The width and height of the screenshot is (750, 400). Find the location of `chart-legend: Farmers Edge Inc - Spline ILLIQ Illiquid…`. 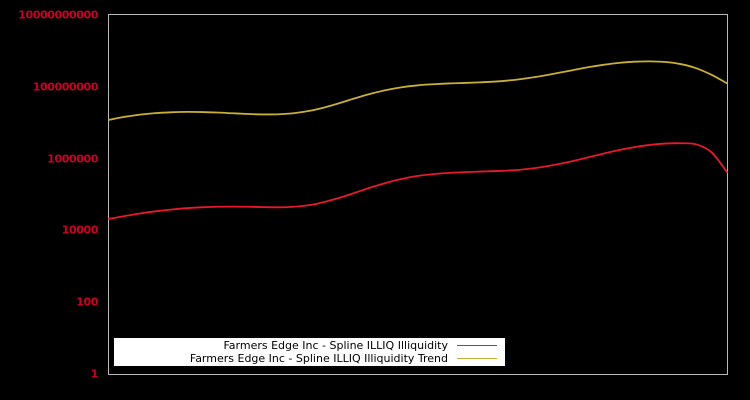

chart-legend: Farmers Edge Inc - Spline ILLIQ Illiquid… is located at coordinates (309, 352).